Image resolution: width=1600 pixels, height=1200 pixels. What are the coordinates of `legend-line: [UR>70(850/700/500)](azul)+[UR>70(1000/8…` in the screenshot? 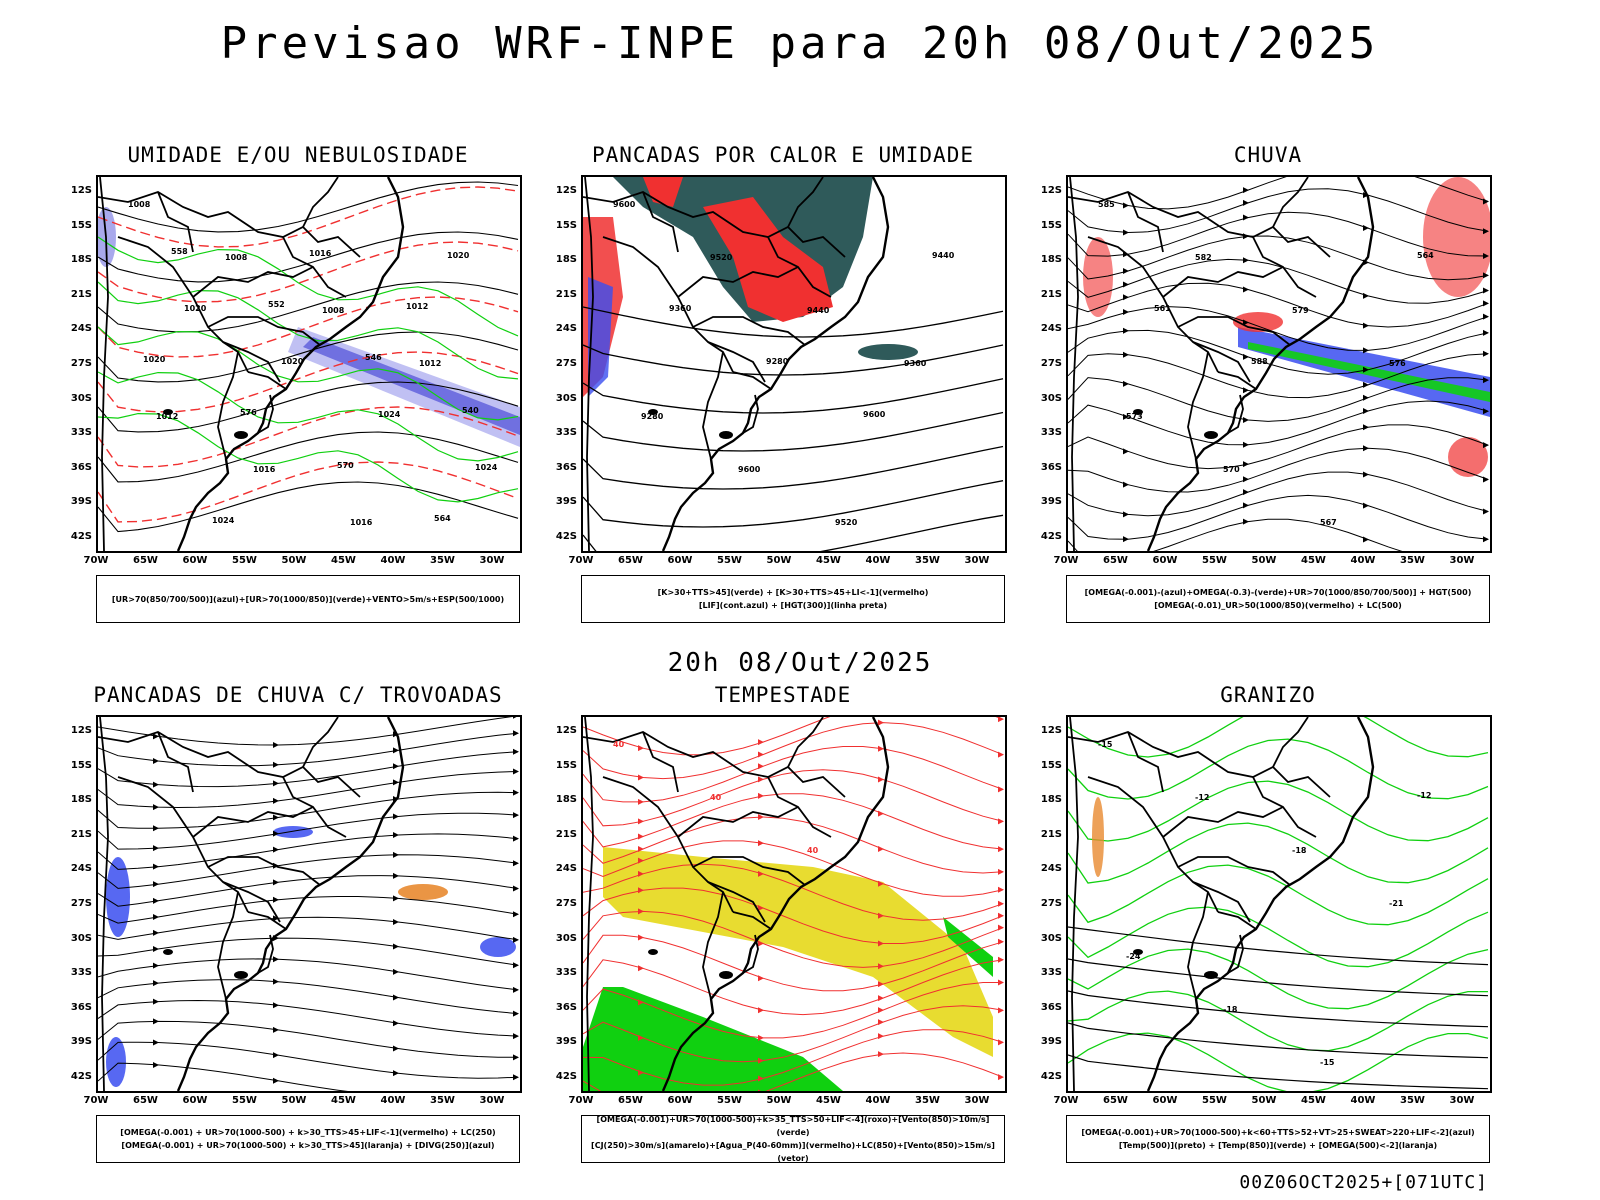 It's located at (308, 599).